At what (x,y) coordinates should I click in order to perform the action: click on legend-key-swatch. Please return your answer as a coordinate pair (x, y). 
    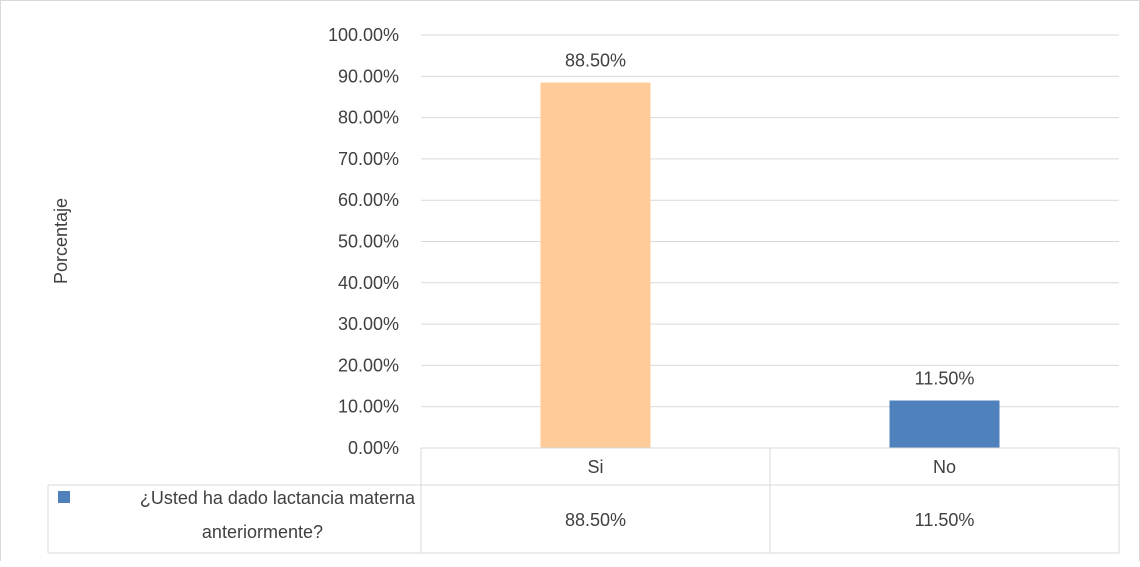
    Looking at the image, I should click on (64, 497).